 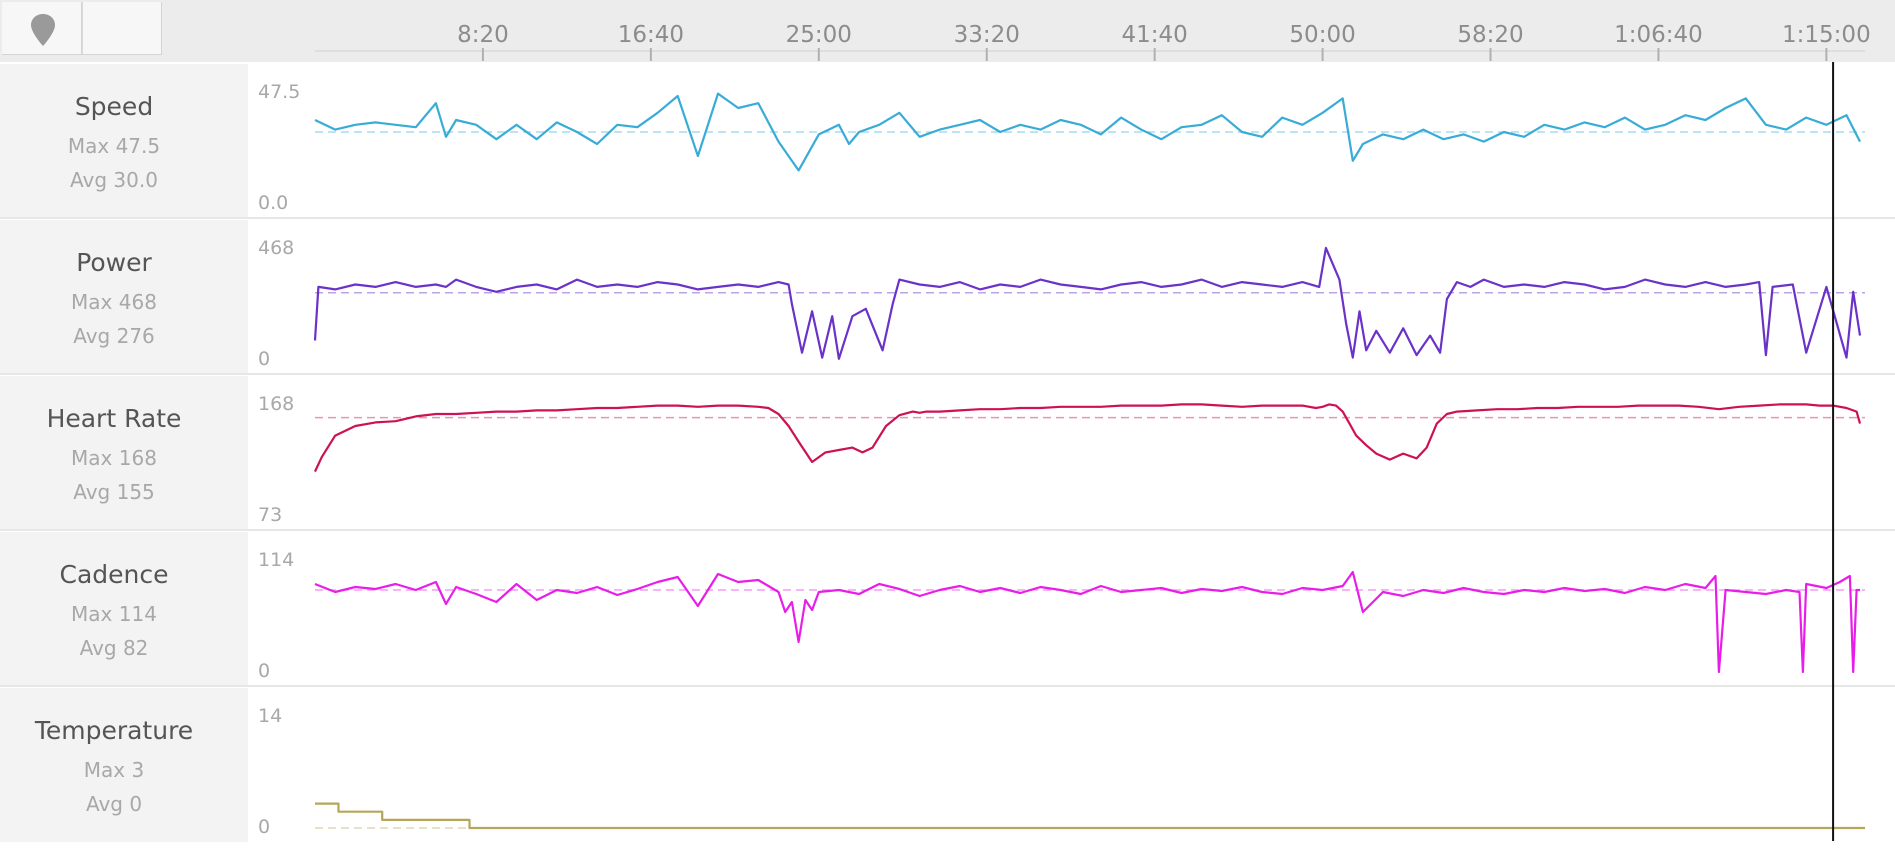 What do you see at coordinates (114, 492) in the screenshot?
I see `panel-avg: Avg 155` at bounding box center [114, 492].